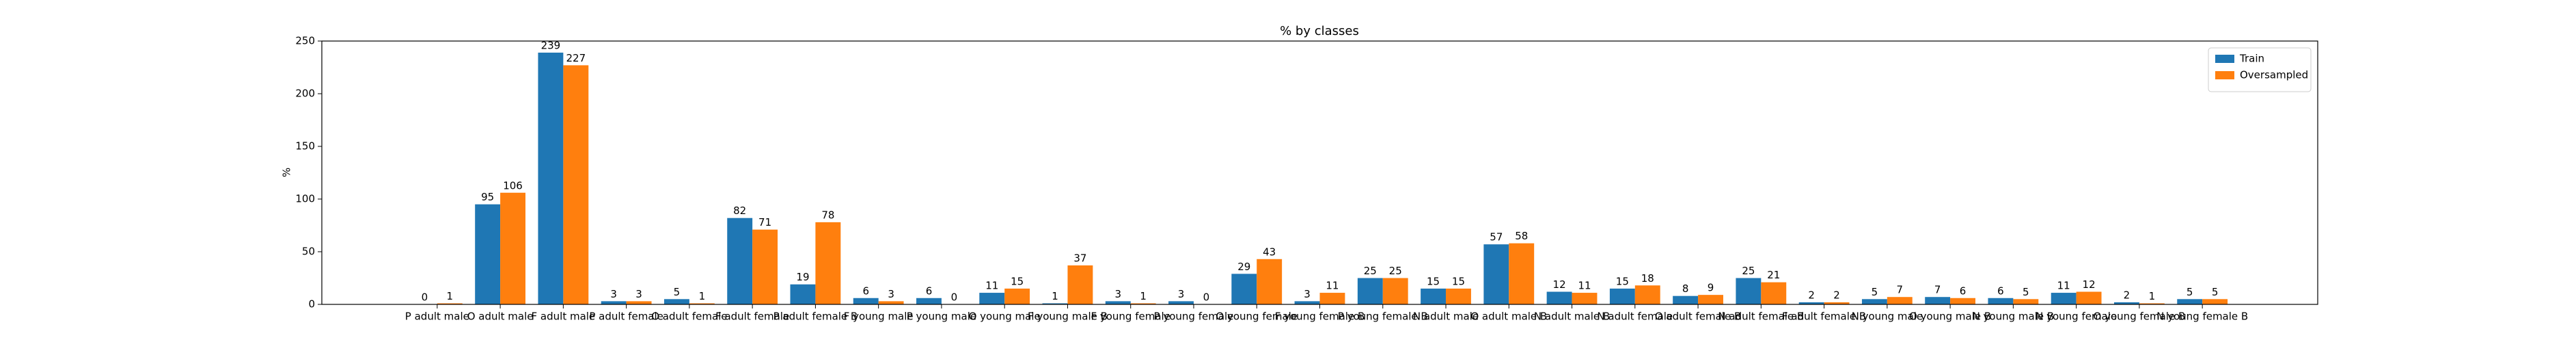  Describe the element at coordinates (879, 317) in the screenshot. I see `x-tick-label: F young male` at that location.